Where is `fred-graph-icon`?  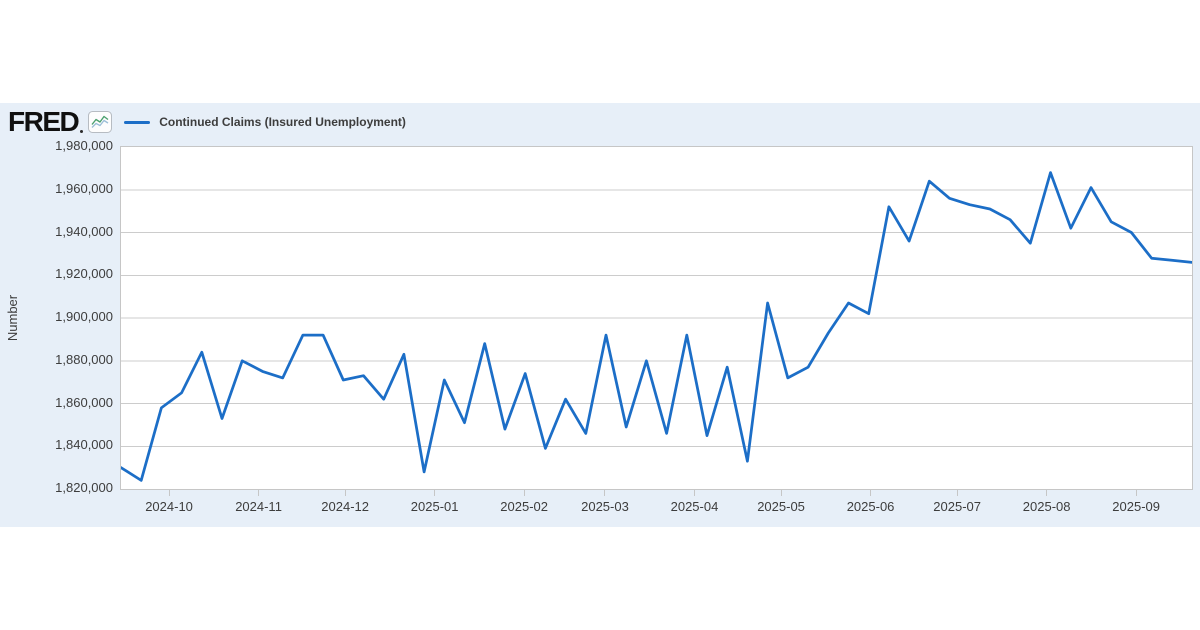 fred-graph-icon is located at coordinates (100, 122).